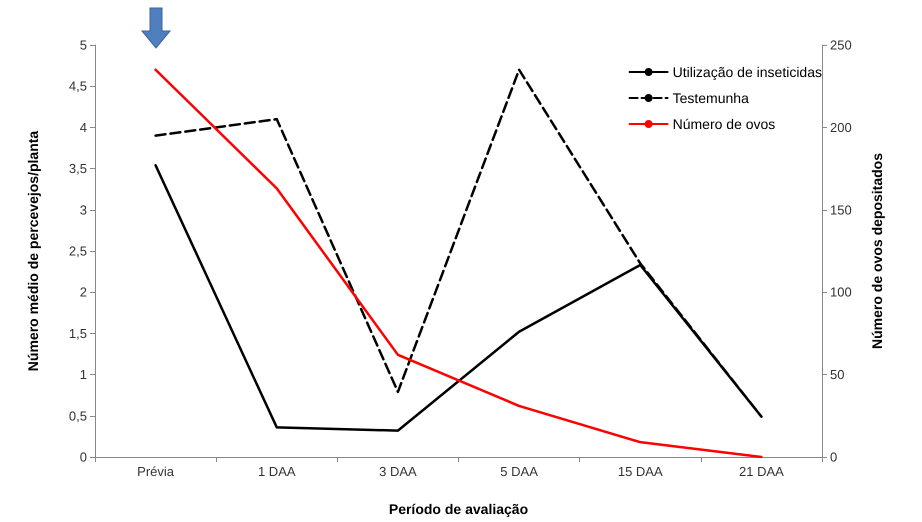 Image resolution: width=922 pixels, height=522 pixels. What do you see at coordinates (724, 124) in the screenshot?
I see `legend-label: Número de ovos` at bounding box center [724, 124].